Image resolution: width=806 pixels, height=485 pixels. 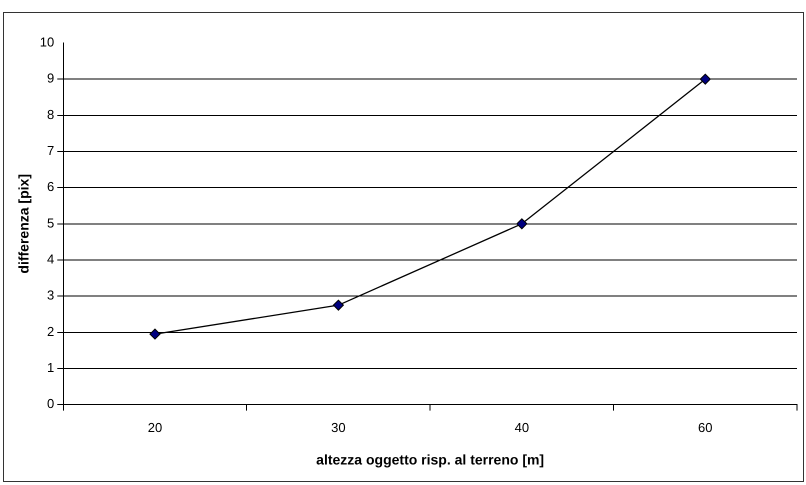 I want to click on y-tick-label: 4, so click(x=50, y=259).